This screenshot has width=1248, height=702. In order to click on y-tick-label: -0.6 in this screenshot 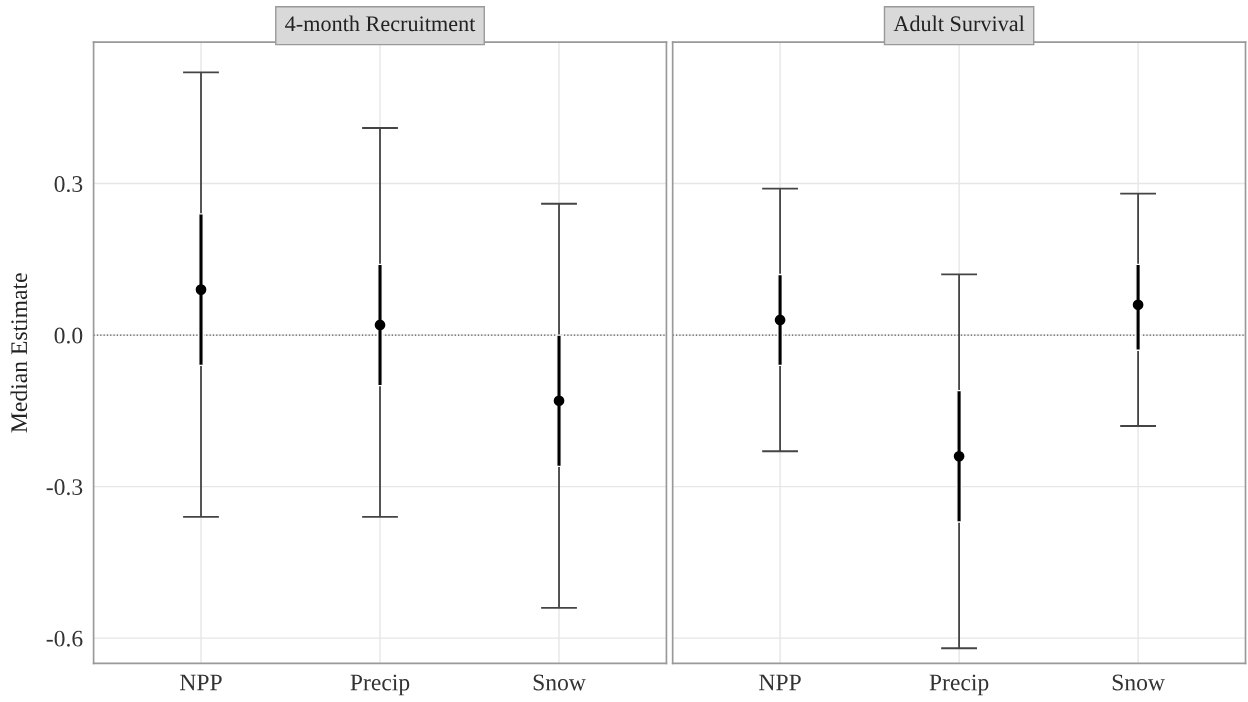, I will do `click(64, 638)`.